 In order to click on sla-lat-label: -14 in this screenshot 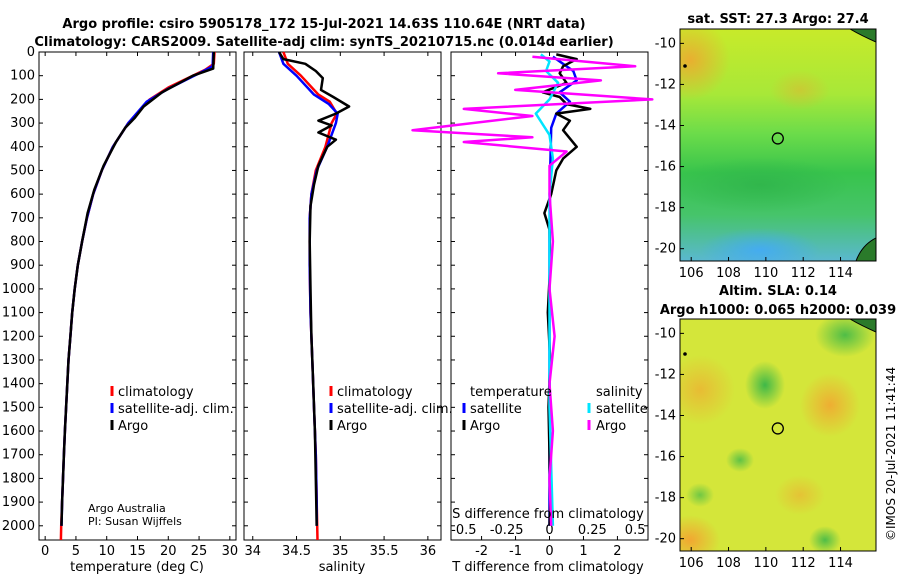, I will do `click(665, 415)`.